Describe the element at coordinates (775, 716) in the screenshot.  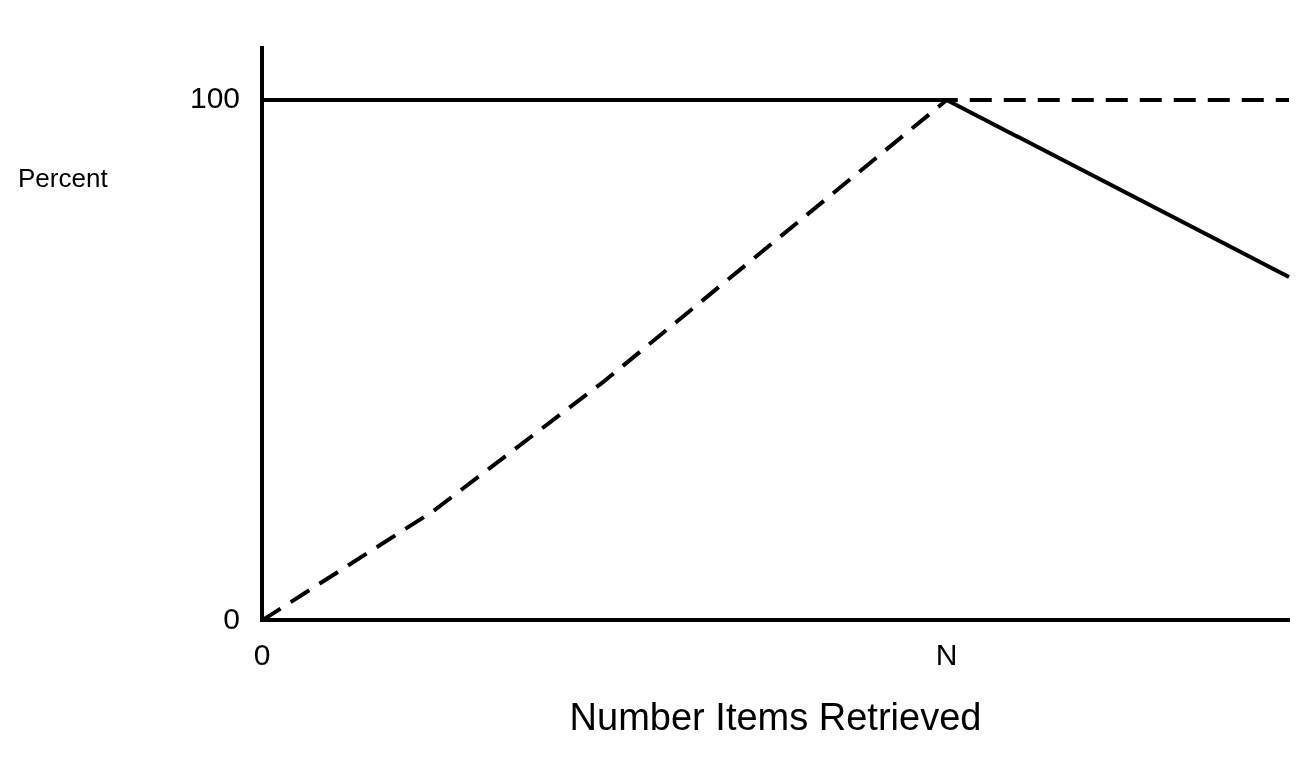
I see `x-axis-title: Number Items Retrieved` at that location.